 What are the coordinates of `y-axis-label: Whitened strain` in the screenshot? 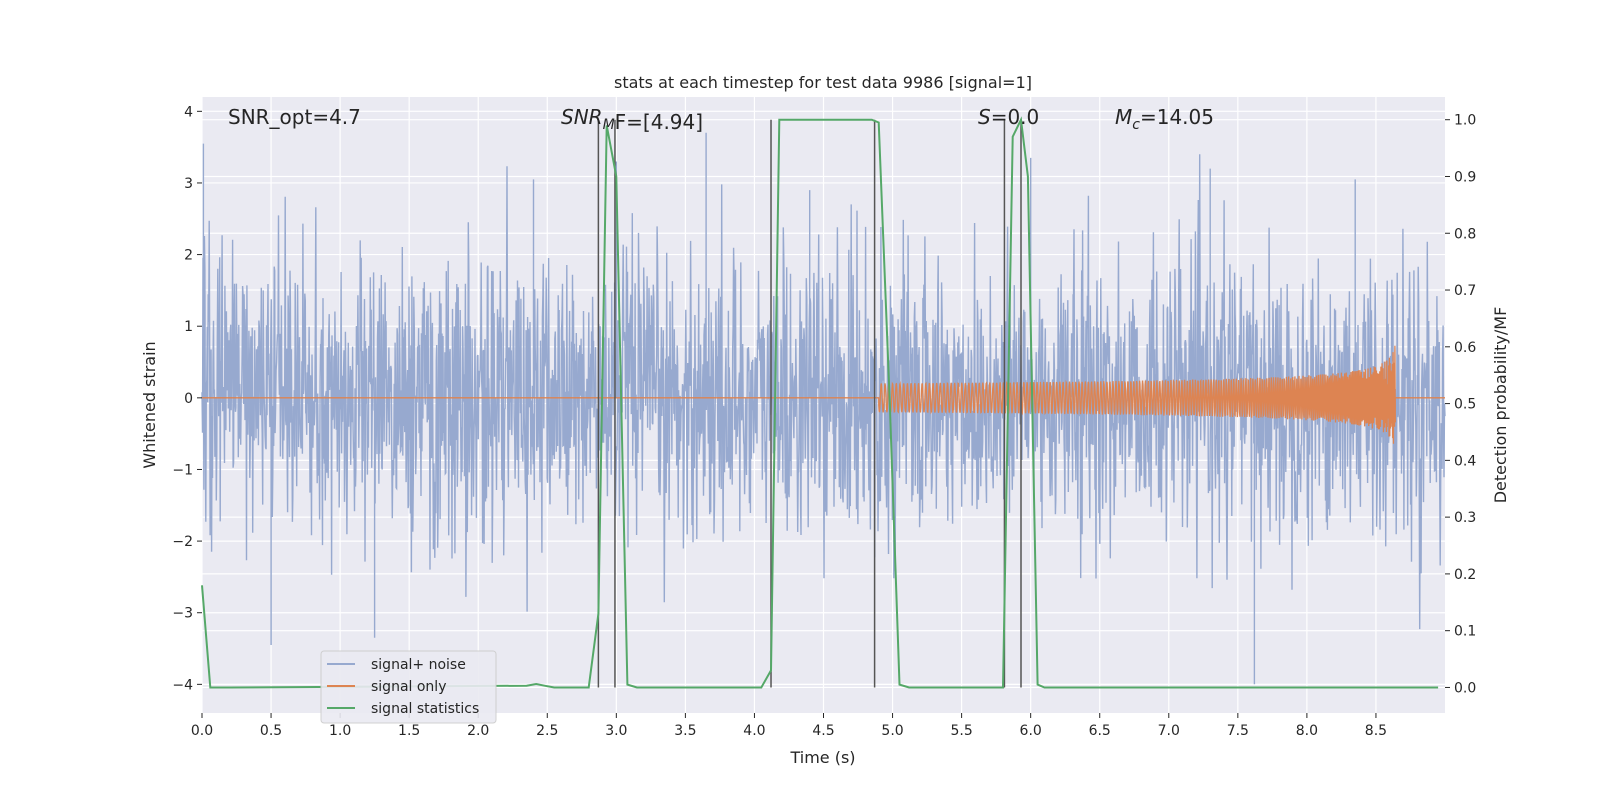 It's located at (149, 404).